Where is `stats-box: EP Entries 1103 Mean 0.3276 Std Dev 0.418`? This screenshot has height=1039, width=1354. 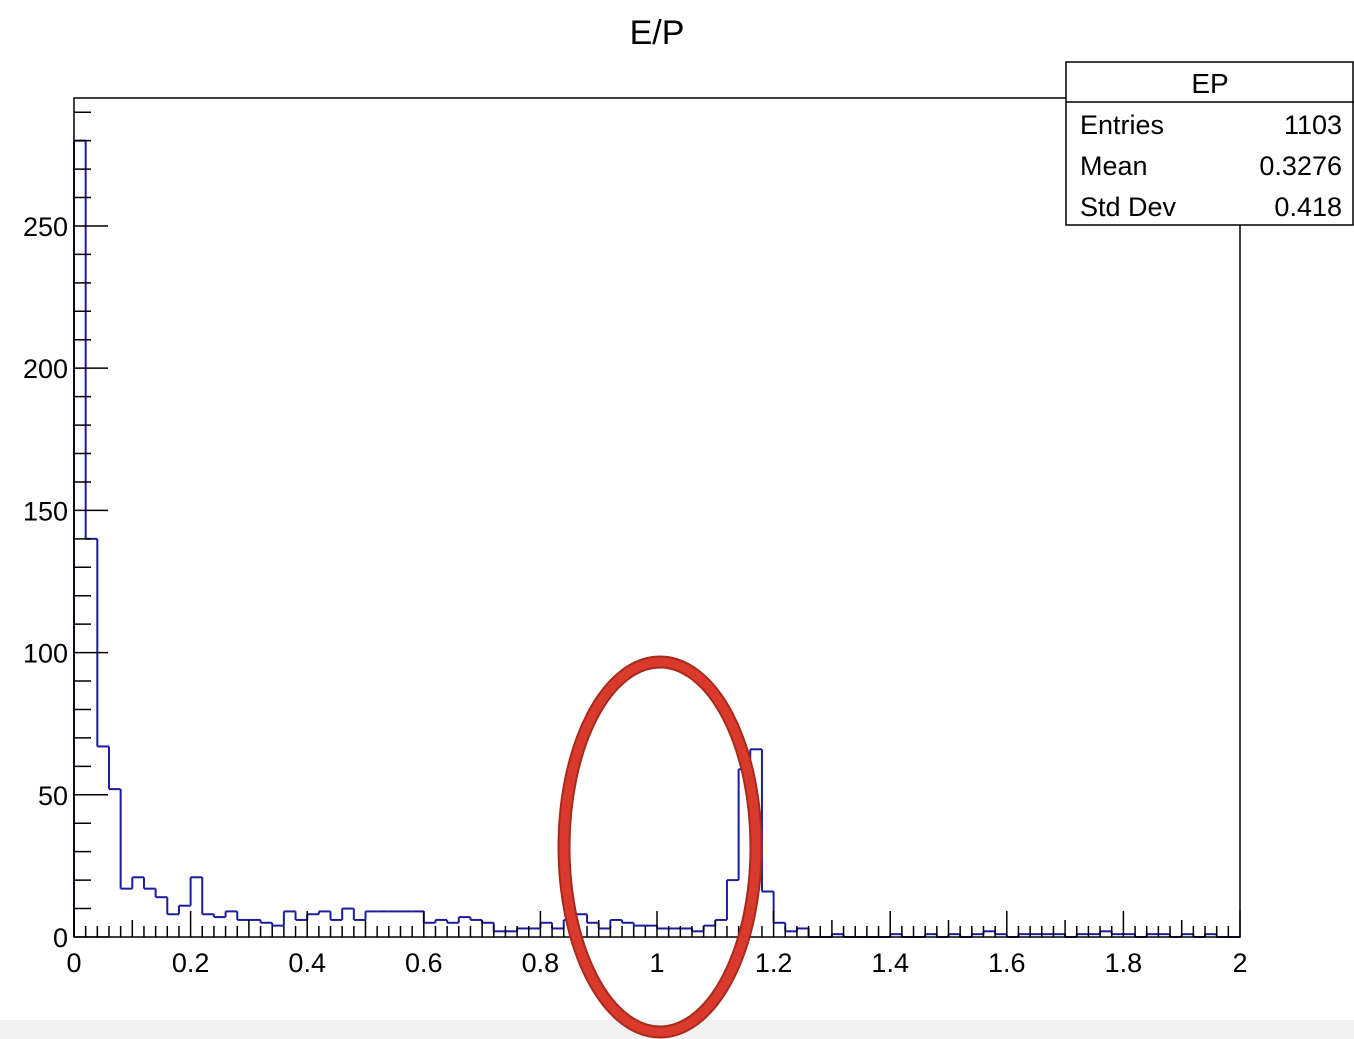 stats-box: EP Entries 1103 Mean 0.3276 Std Dev 0.418 is located at coordinates (1209, 143).